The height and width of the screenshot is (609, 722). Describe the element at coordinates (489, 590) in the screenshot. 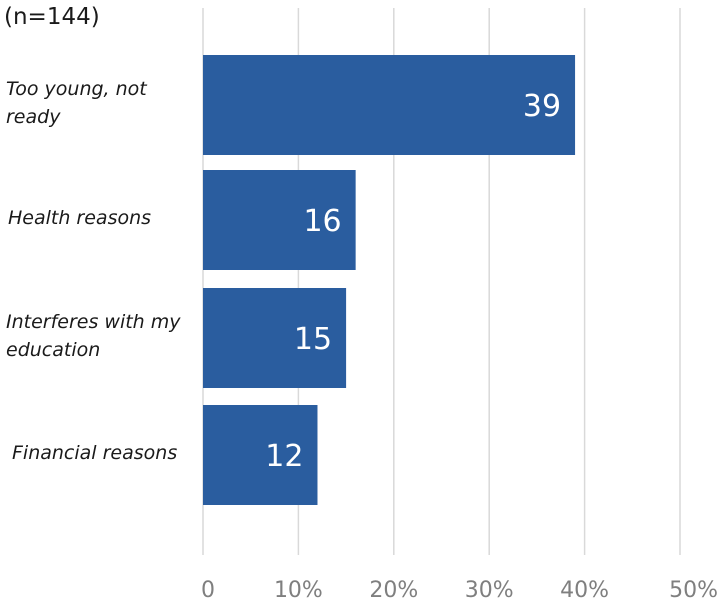

I see `x-tick-label-30: 30%` at that location.